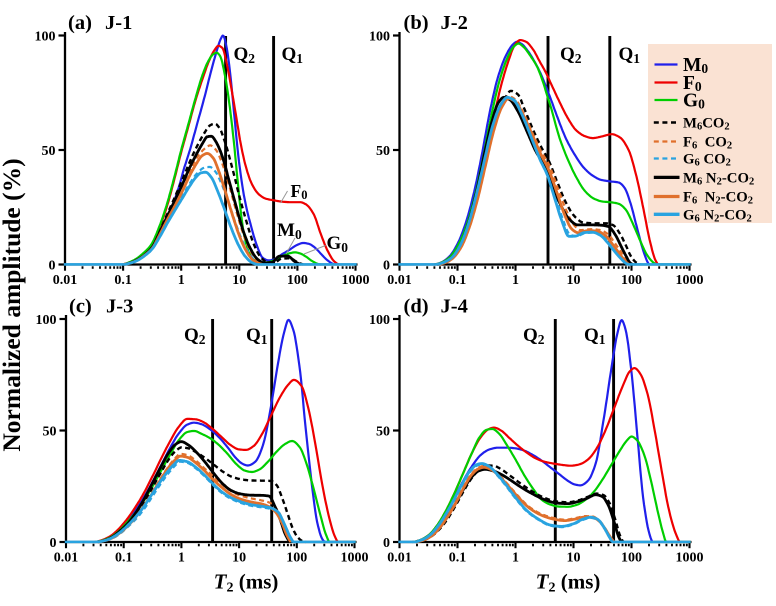 The width and height of the screenshot is (776, 606). Describe the element at coordinates (416, 23) in the screenshot. I see `svg-text: (b)` at that location.